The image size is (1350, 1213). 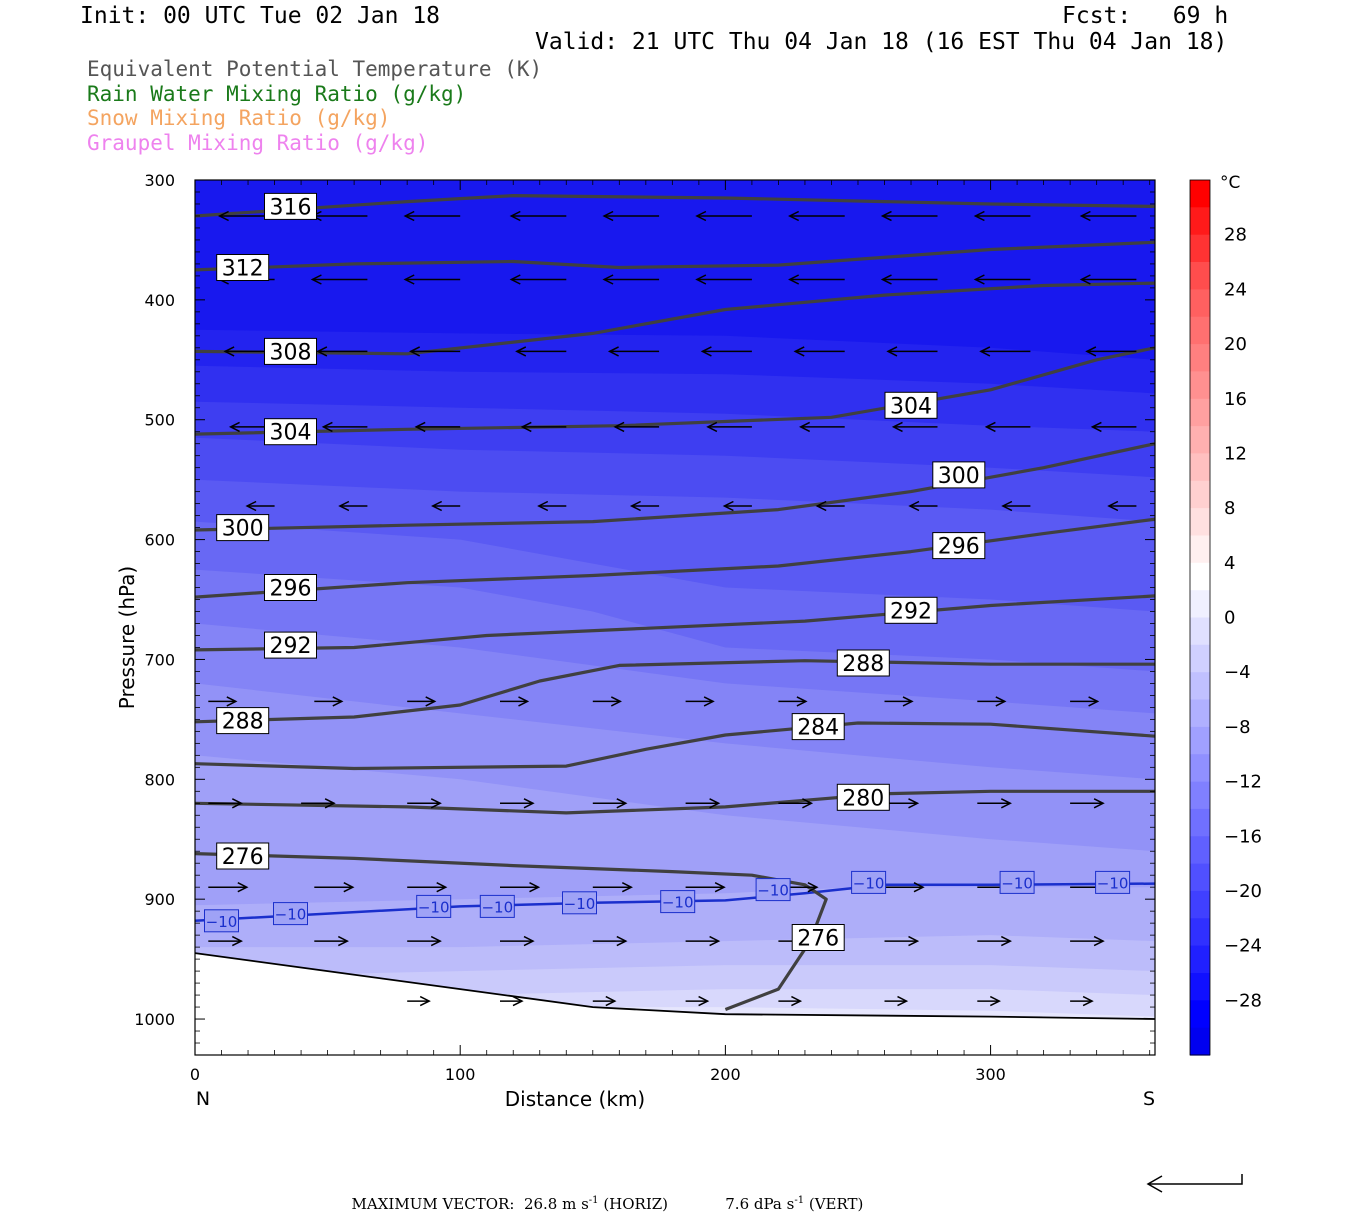 What do you see at coordinates (675, 986) in the screenshot?
I see `terrain-line` at bounding box center [675, 986].